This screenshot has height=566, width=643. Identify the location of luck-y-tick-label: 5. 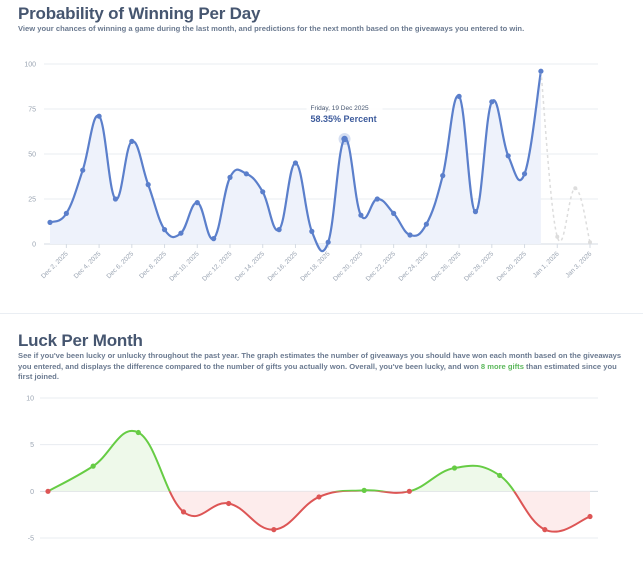
(32, 445).